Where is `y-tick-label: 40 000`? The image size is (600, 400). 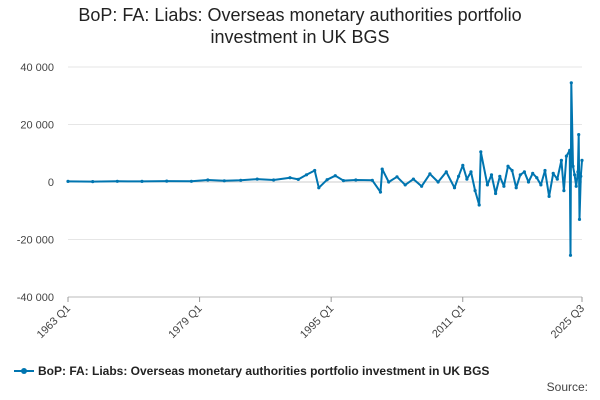 y-tick-label: 40 000 is located at coordinates (37, 68).